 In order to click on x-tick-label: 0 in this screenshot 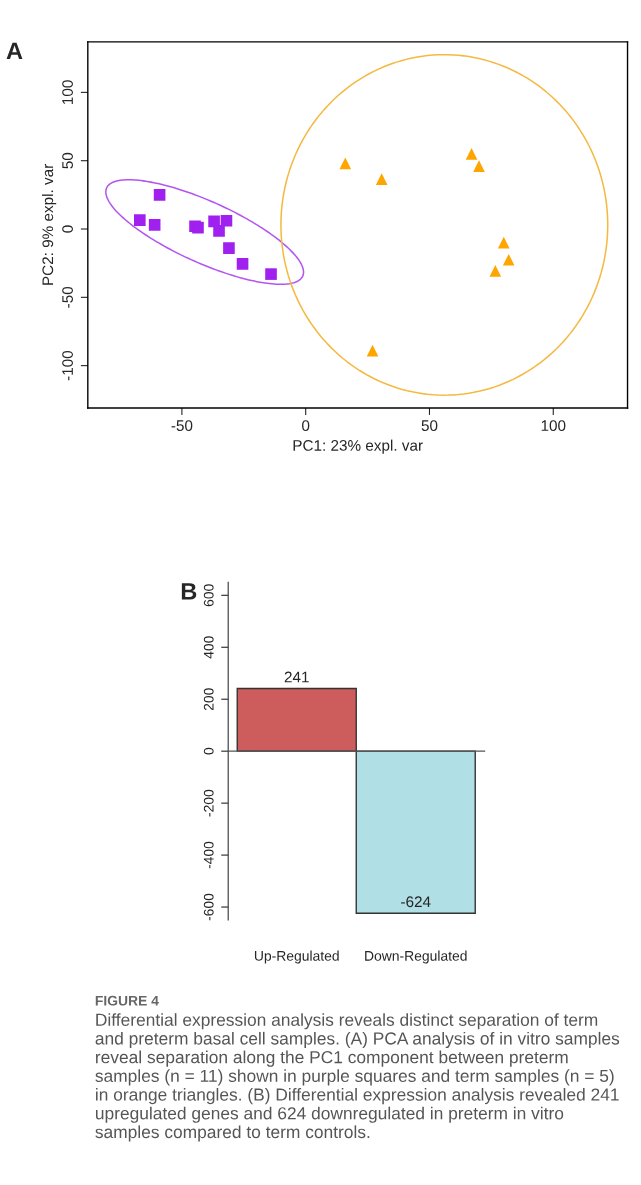, I will do `click(306, 426)`.